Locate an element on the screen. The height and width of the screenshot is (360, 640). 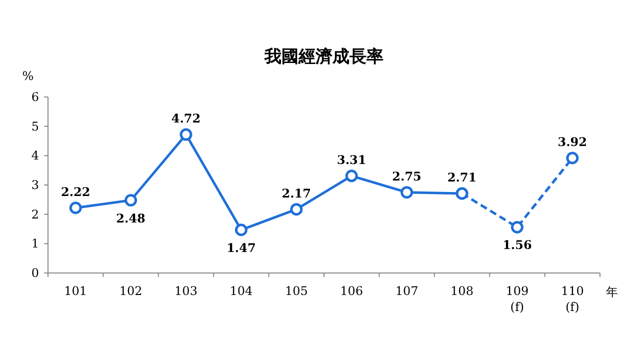
data-label: 1.47 is located at coordinates (241, 247).